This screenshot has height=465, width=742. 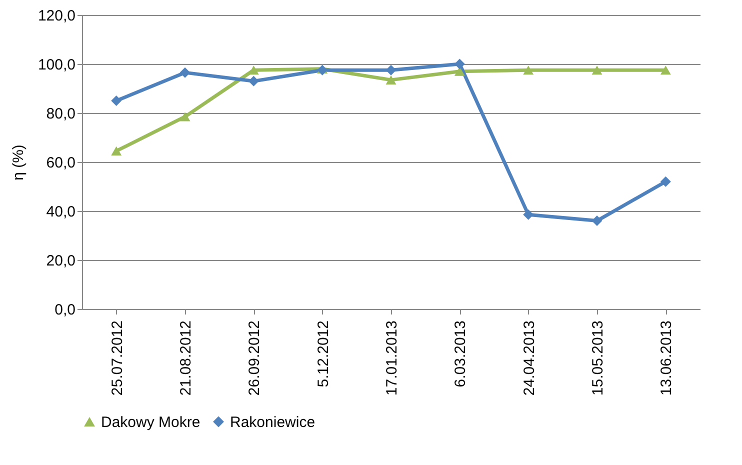 What do you see at coordinates (667, 358) in the screenshot?
I see `x-tick-label: 13.06.2013` at bounding box center [667, 358].